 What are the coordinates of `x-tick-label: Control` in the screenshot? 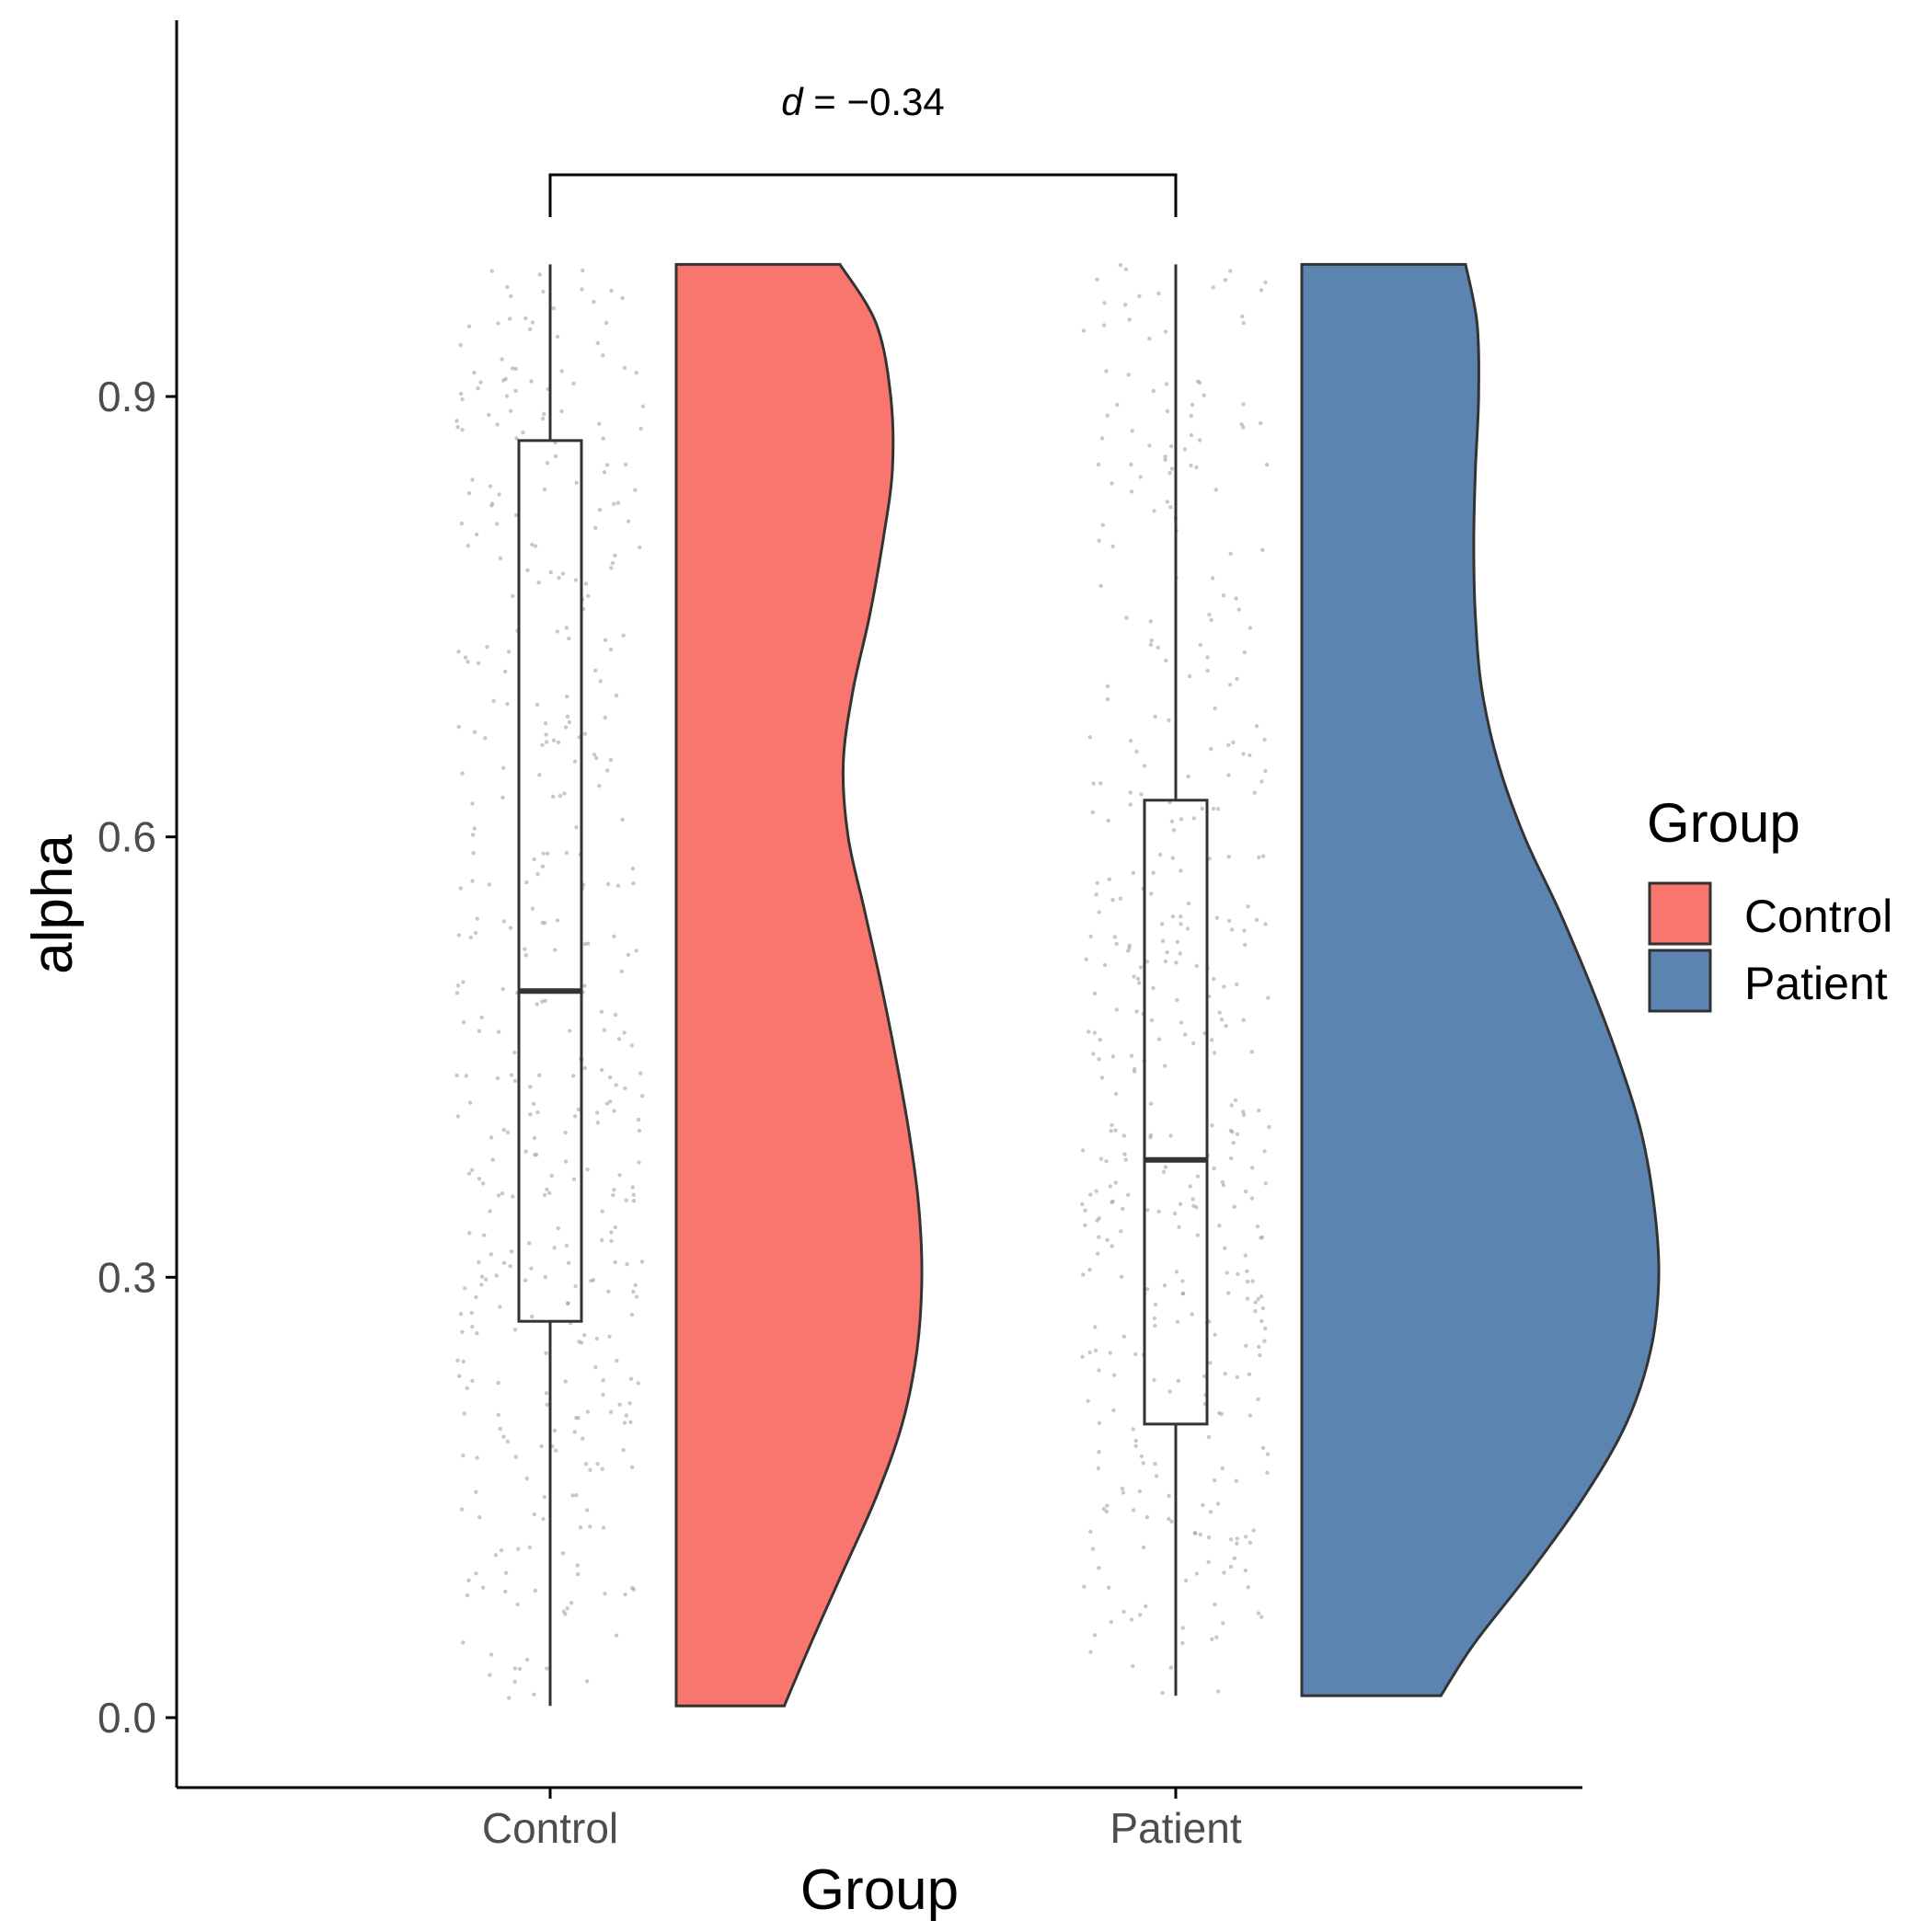 It's located at (550, 1828).